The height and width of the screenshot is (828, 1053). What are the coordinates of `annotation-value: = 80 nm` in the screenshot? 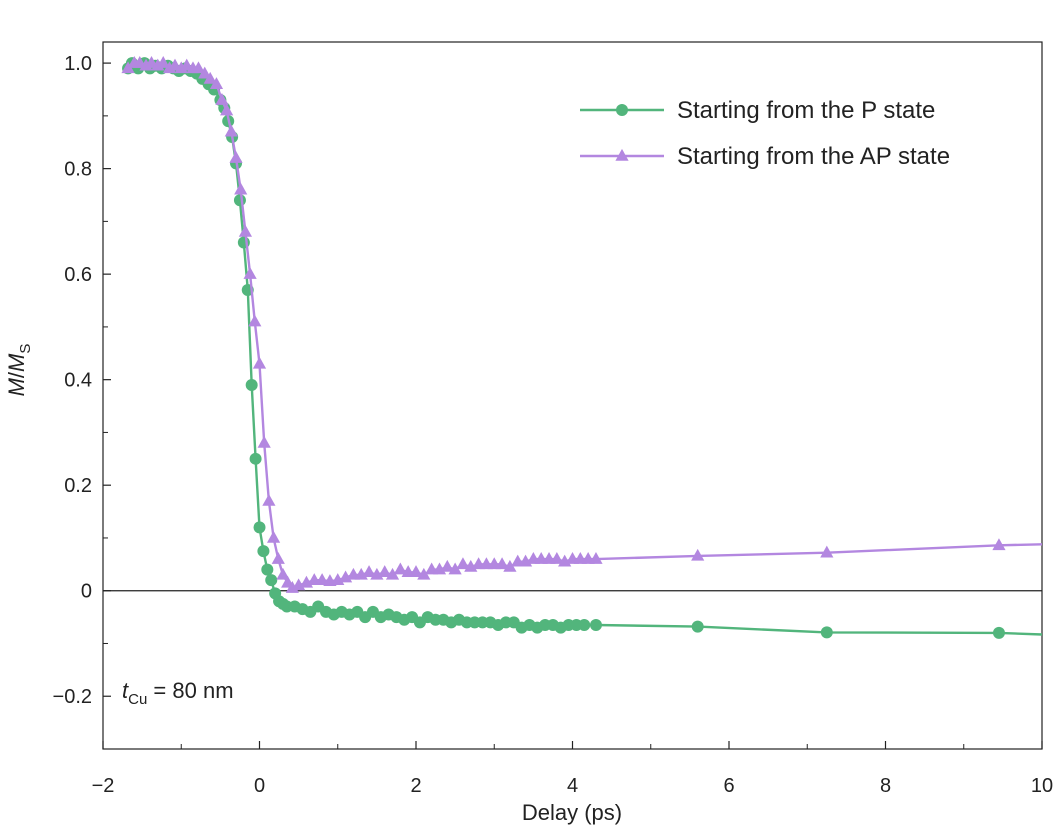 It's located at (190, 690).